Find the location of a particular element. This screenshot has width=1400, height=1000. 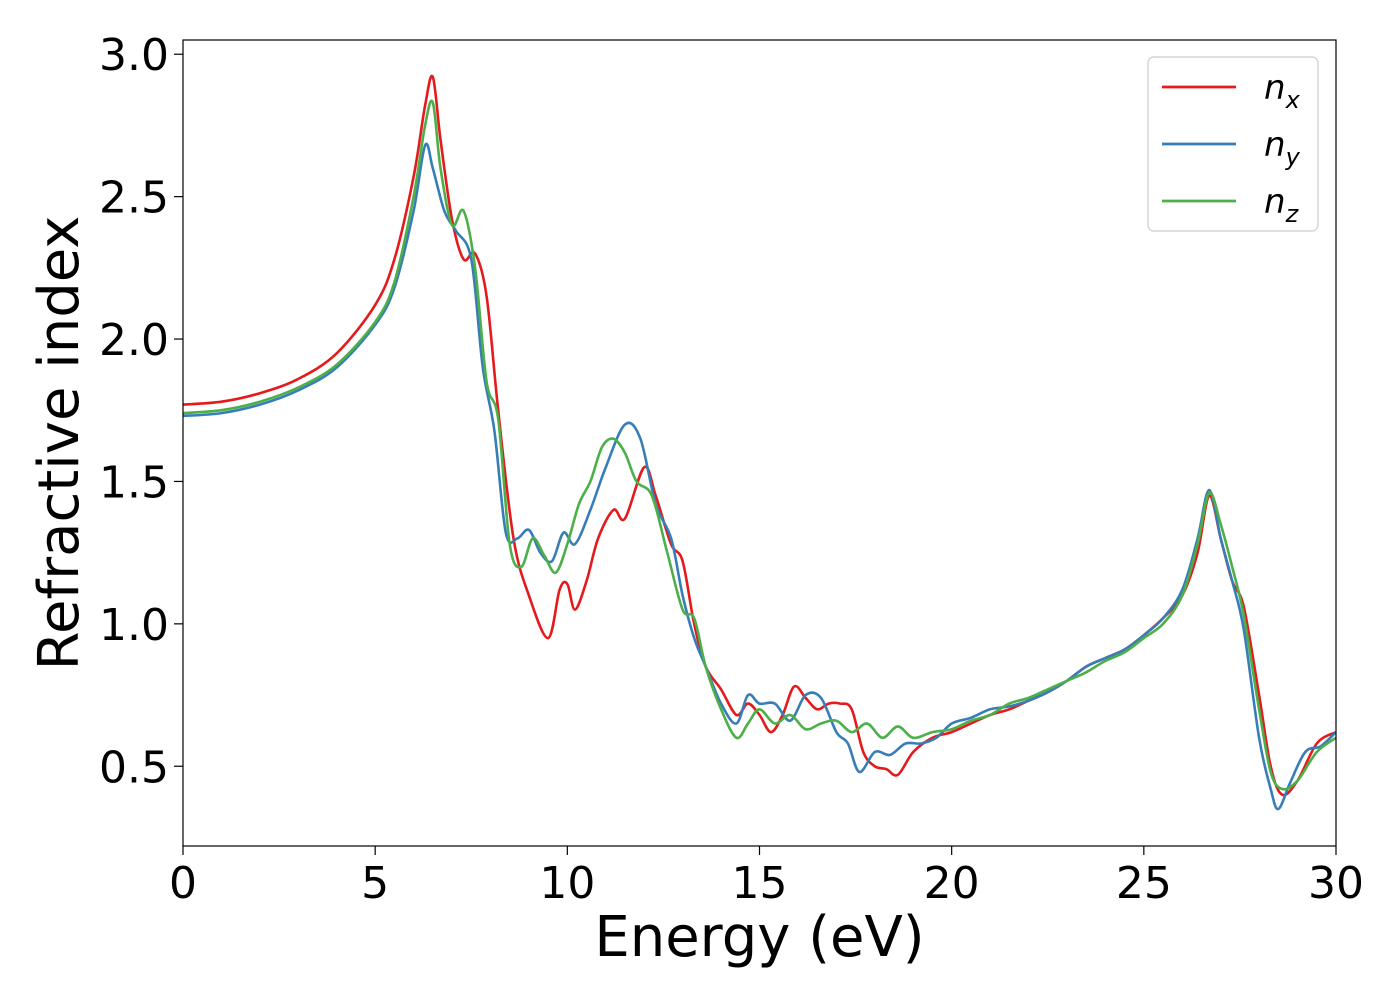

legend-label-y: ny is located at coordinates (1282, 148).